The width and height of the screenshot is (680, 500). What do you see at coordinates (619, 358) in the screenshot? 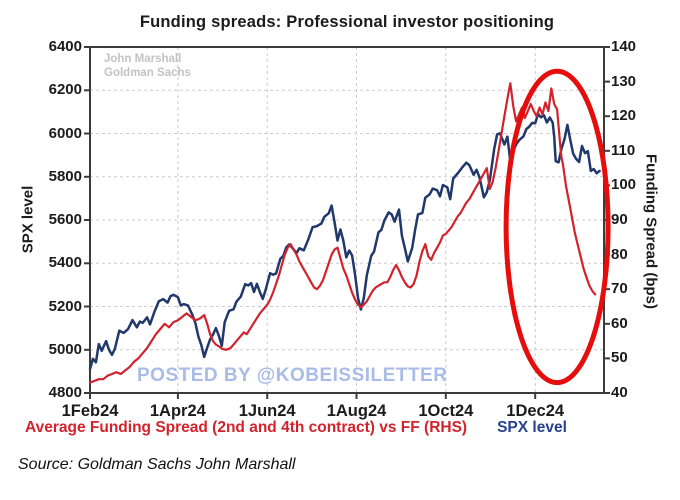
I see `right-axis-tick-label: 50` at bounding box center [619, 358].